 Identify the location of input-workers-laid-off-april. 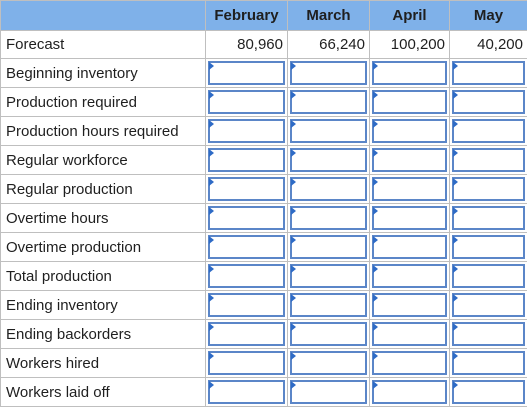
(409, 392).